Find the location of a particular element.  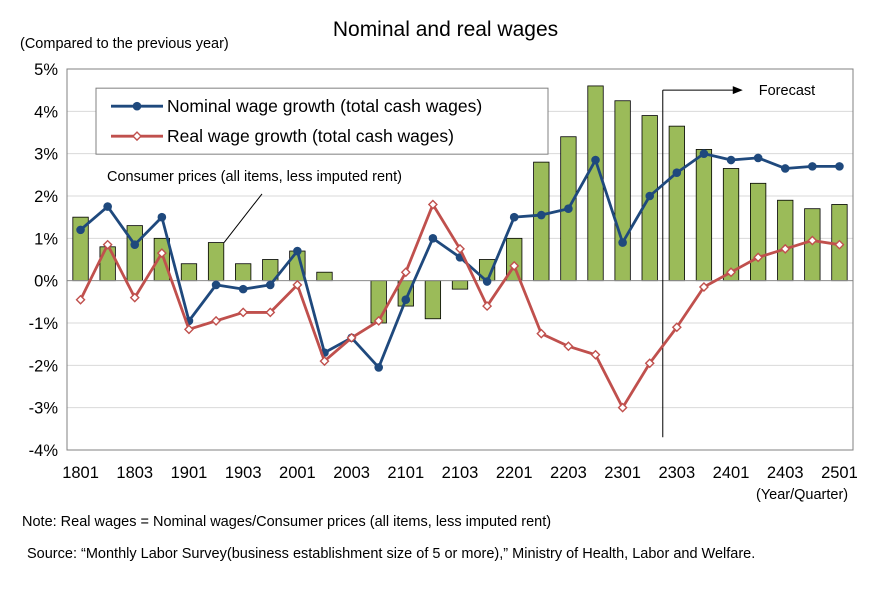

x-tick-label: 2001 is located at coordinates (297, 473).